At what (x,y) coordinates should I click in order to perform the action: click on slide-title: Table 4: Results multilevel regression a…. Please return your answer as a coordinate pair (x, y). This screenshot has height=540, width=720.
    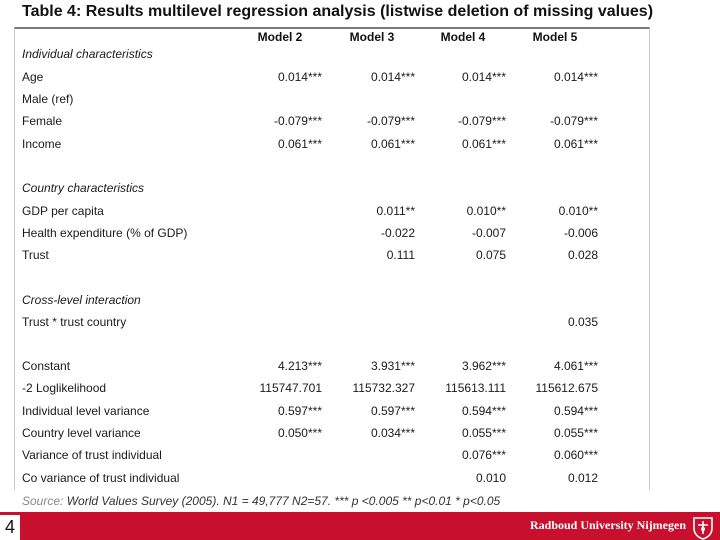
    Looking at the image, I should click on (338, 11).